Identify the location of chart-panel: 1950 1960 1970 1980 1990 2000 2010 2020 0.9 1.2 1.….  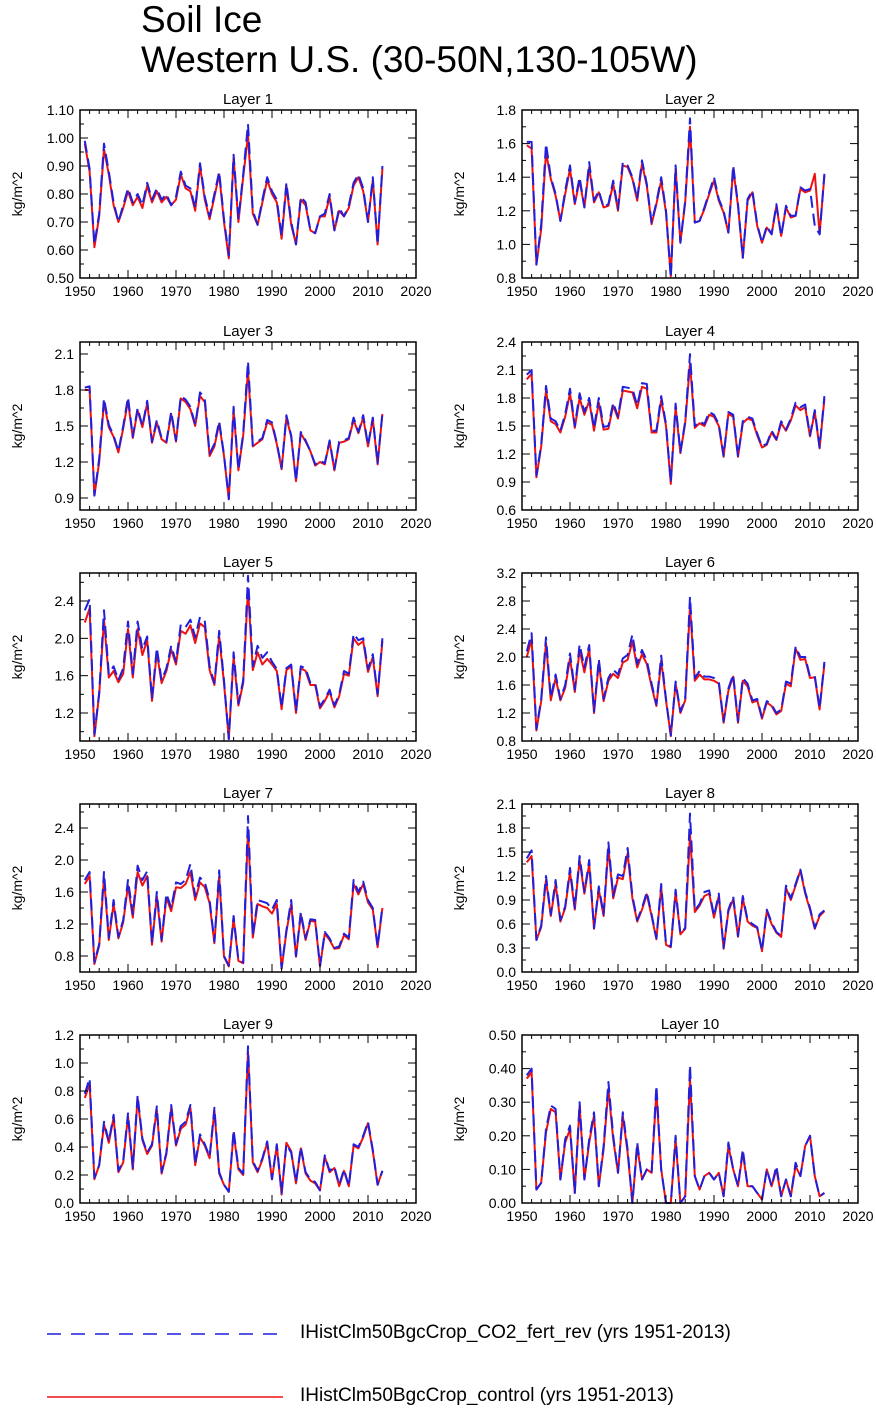
(220, 427).